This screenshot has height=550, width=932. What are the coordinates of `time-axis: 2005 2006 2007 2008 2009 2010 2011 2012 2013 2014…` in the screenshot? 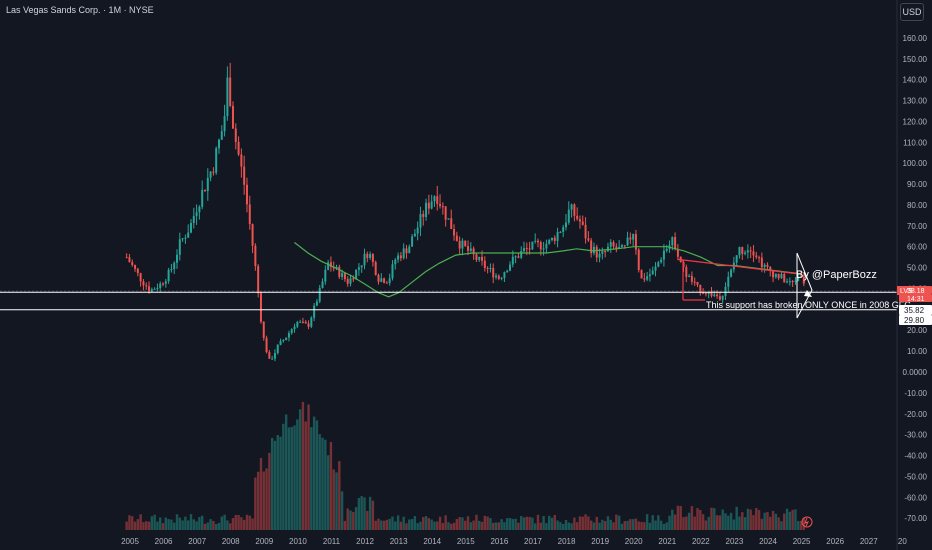 It's located at (514, 541).